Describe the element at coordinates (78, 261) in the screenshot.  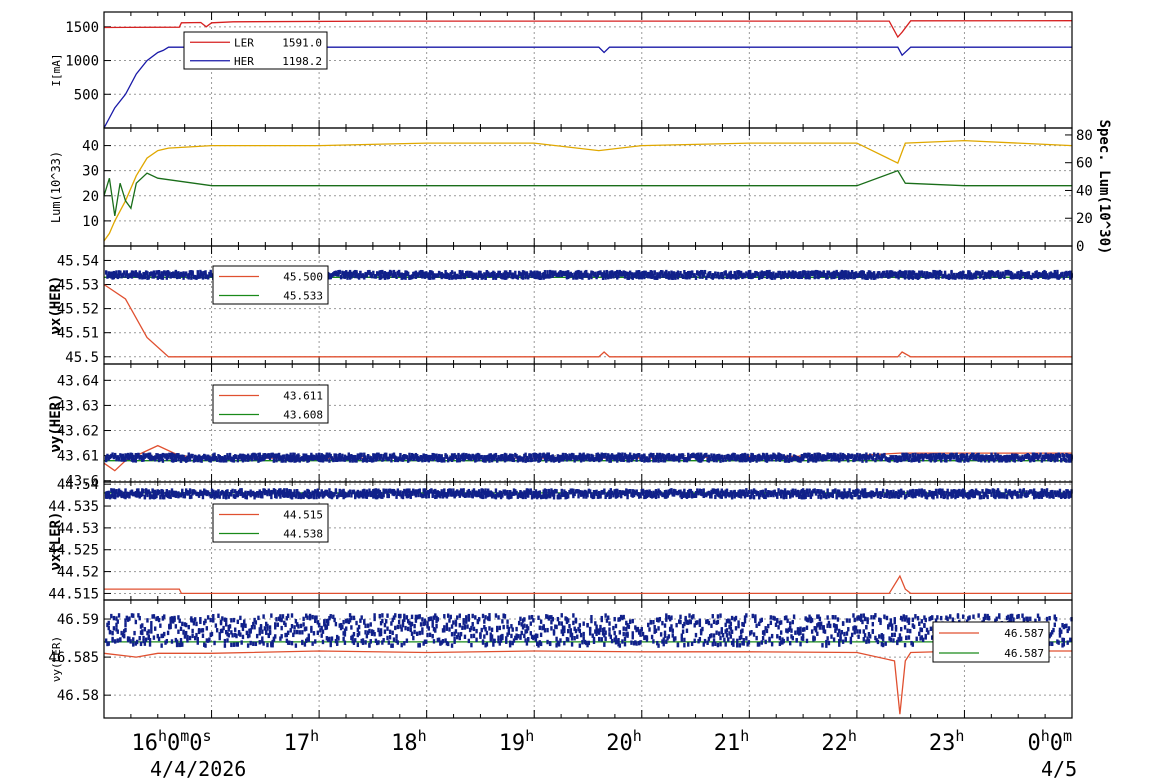
I see `y-tick-label: 45.54` at that location.